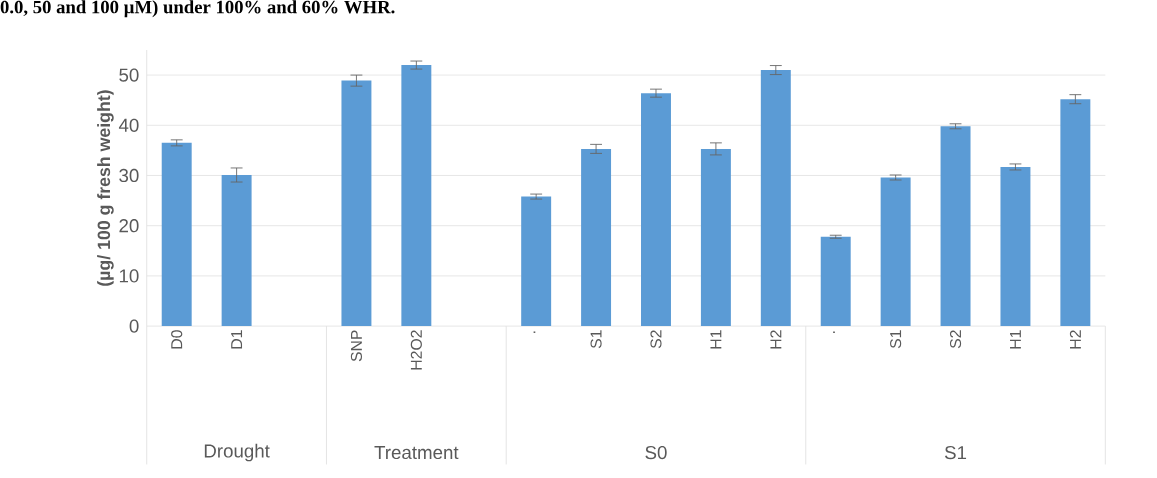  Describe the element at coordinates (128, 125) in the screenshot. I see `y-tick-label: 40` at that location.